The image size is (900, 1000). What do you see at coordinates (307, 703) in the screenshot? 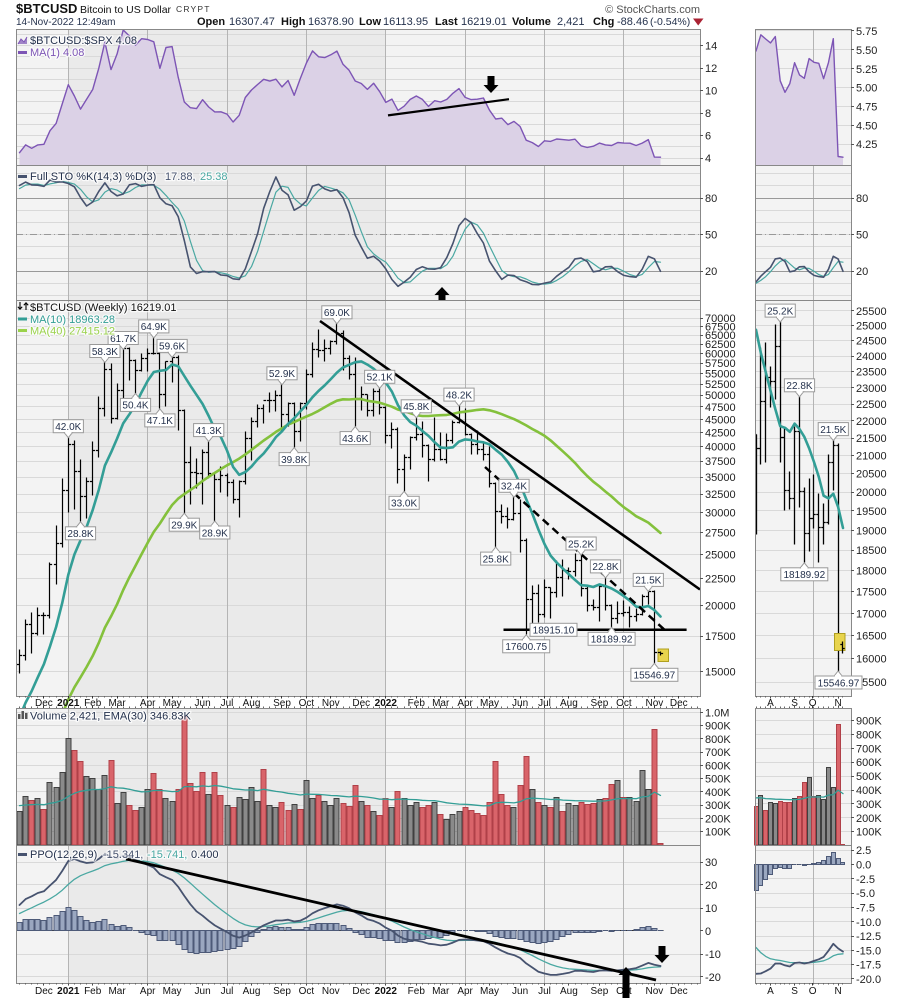
I see `svg-text: Oct` at bounding box center [307, 703].